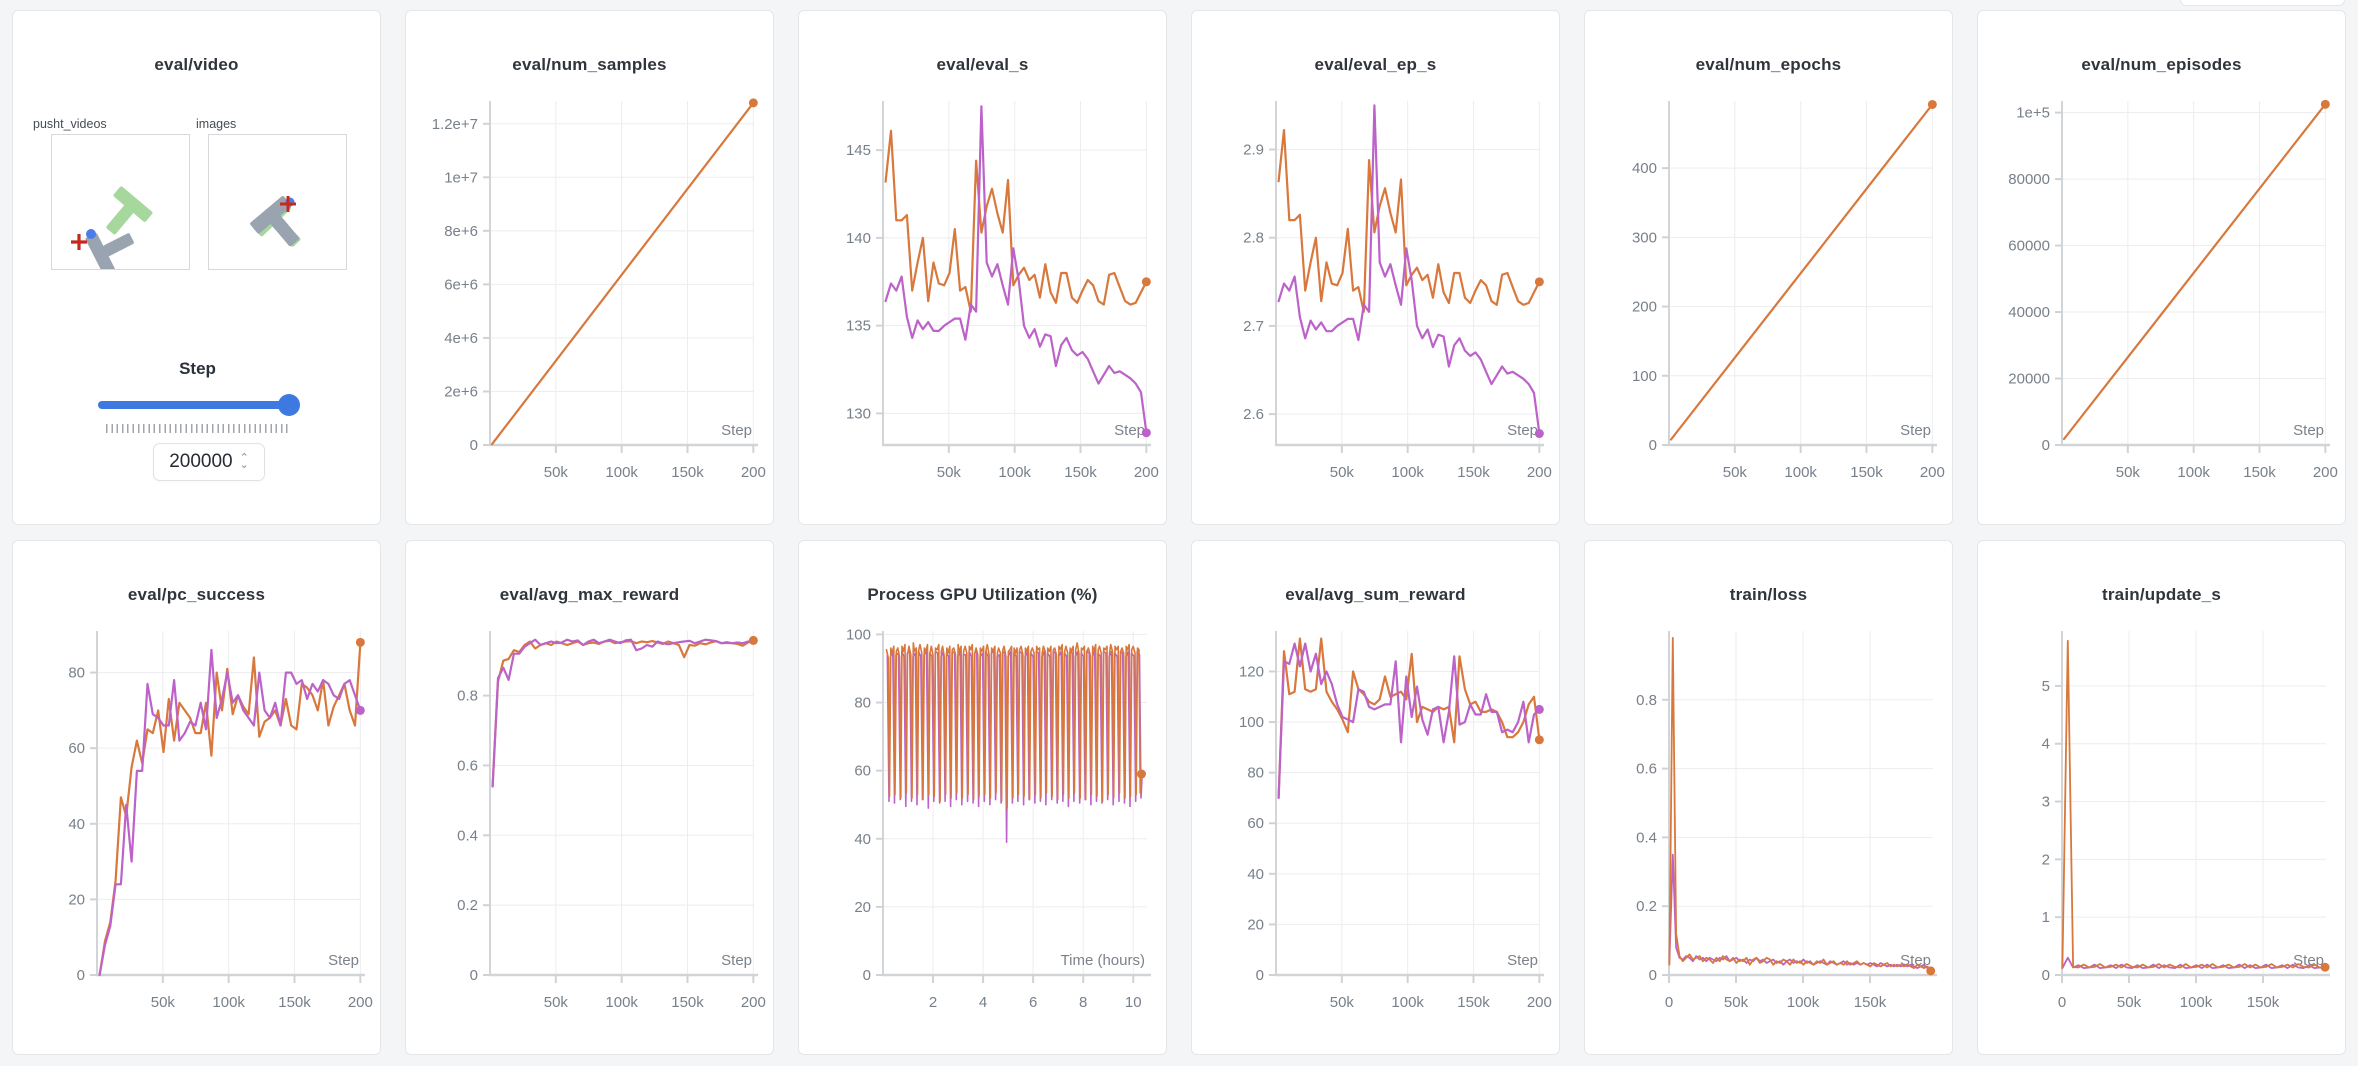 This screenshot has height=1066, width=2358. What do you see at coordinates (1376, 832) in the screenshot?
I see `line-chart: 0 20 40 60 80 100 120 50k 100k 150k 200 Step` at bounding box center [1376, 832].